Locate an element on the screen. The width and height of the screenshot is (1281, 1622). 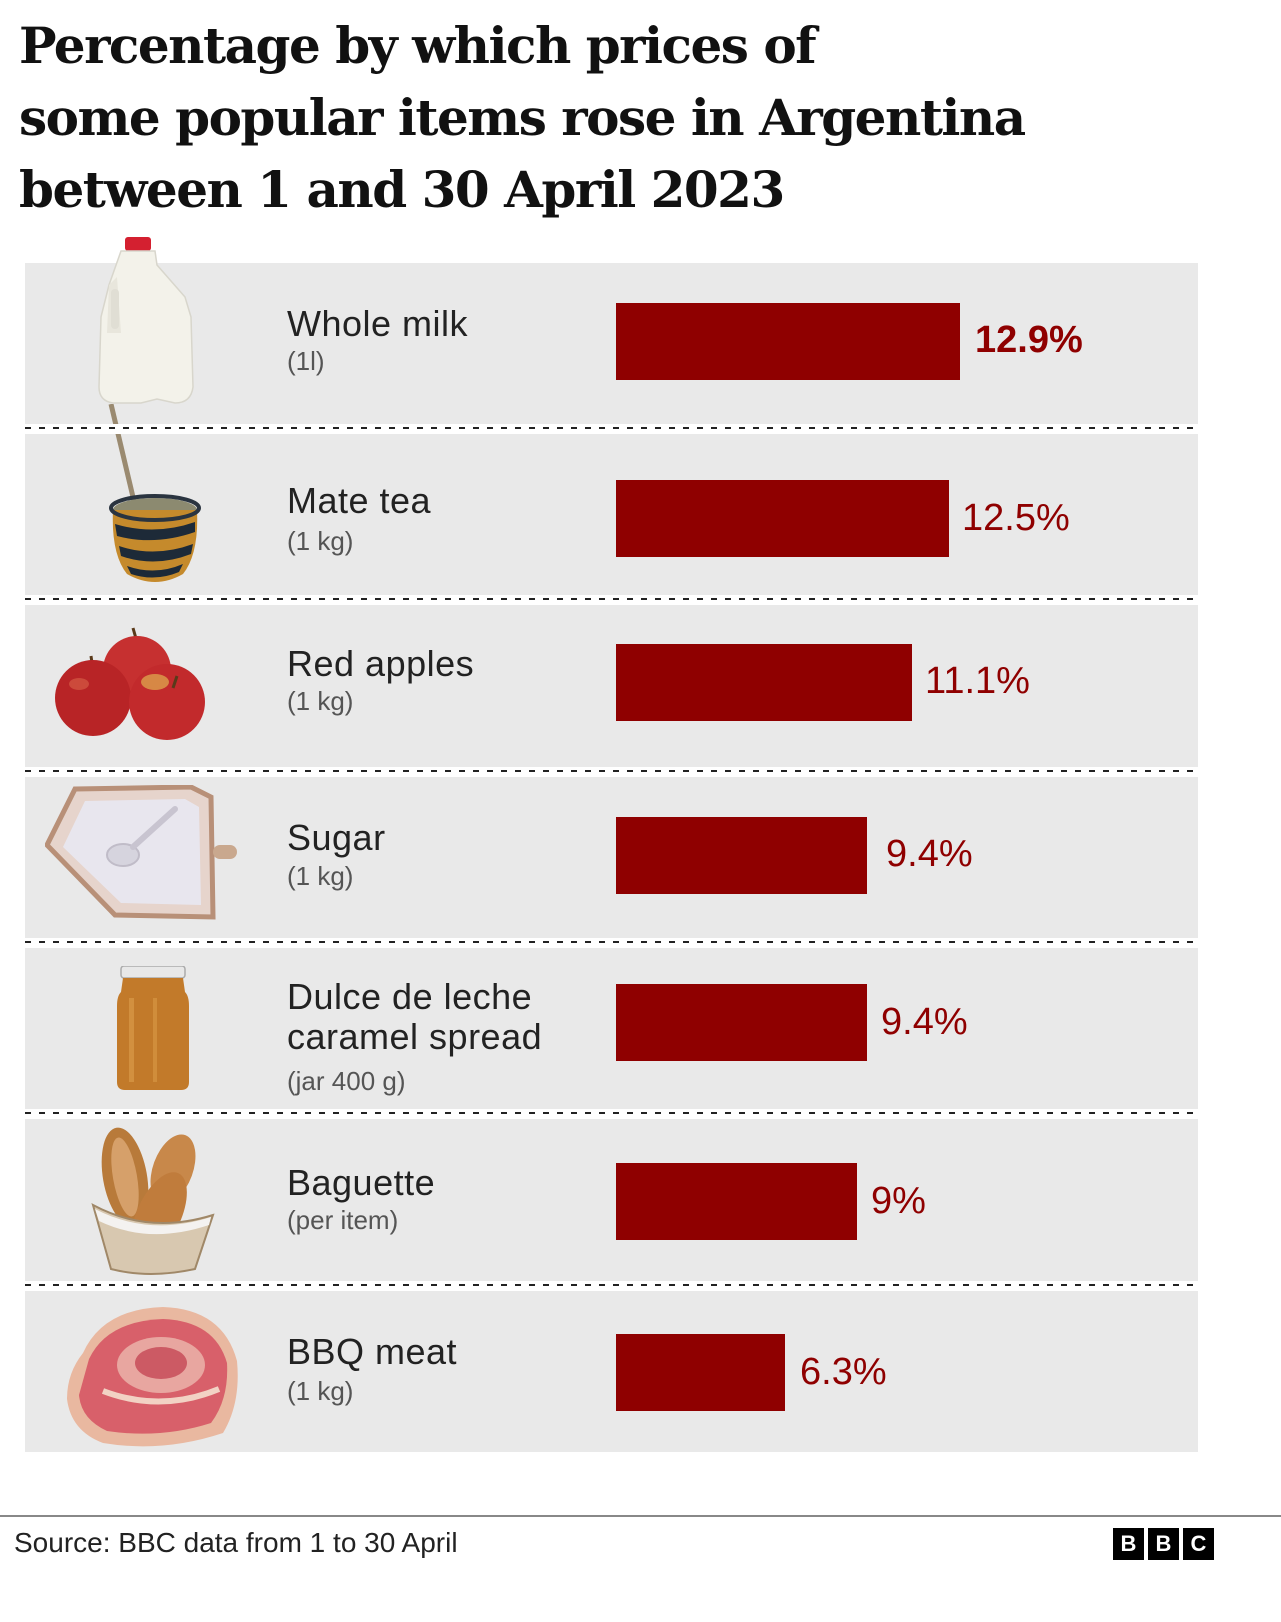
chart-row-mate-tea: Mate tea (1 kg) 12.5% is located at coordinates (611, 501).